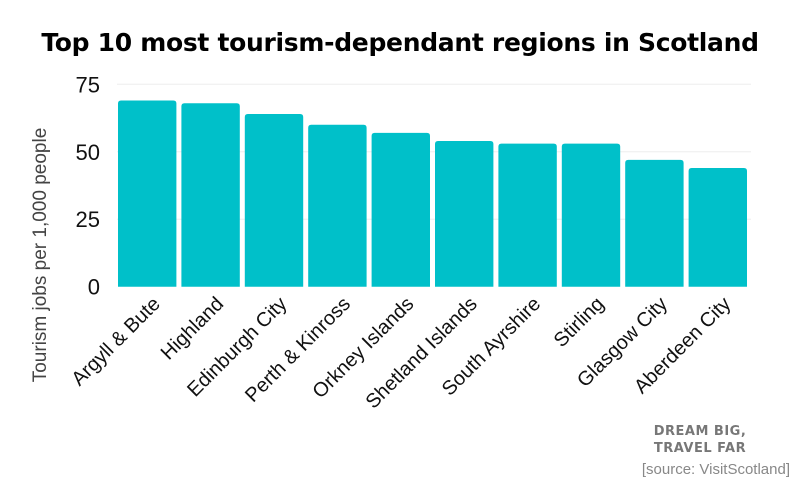 The image size is (800, 500). Describe the element at coordinates (88, 84) in the screenshot. I see `y-tick-label: 75` at that location.